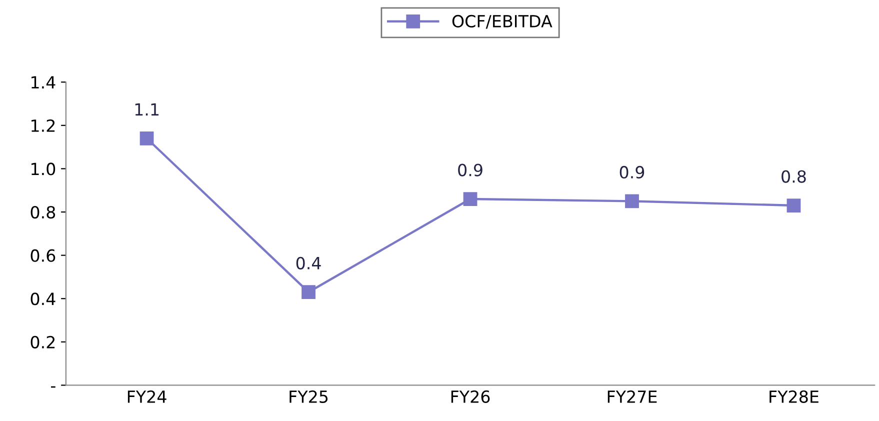 This screenshot has width=879, height=421. What do you see at coordinates (44, 82) in the screenshot?
I see `y-tick-label: 1.4` at bounding box center [44, 82].